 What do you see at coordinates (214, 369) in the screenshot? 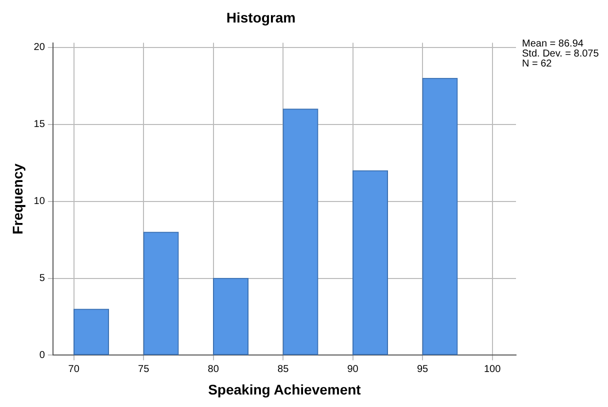
I see `x-tick-label: 80` at bounding box center [214, 369].